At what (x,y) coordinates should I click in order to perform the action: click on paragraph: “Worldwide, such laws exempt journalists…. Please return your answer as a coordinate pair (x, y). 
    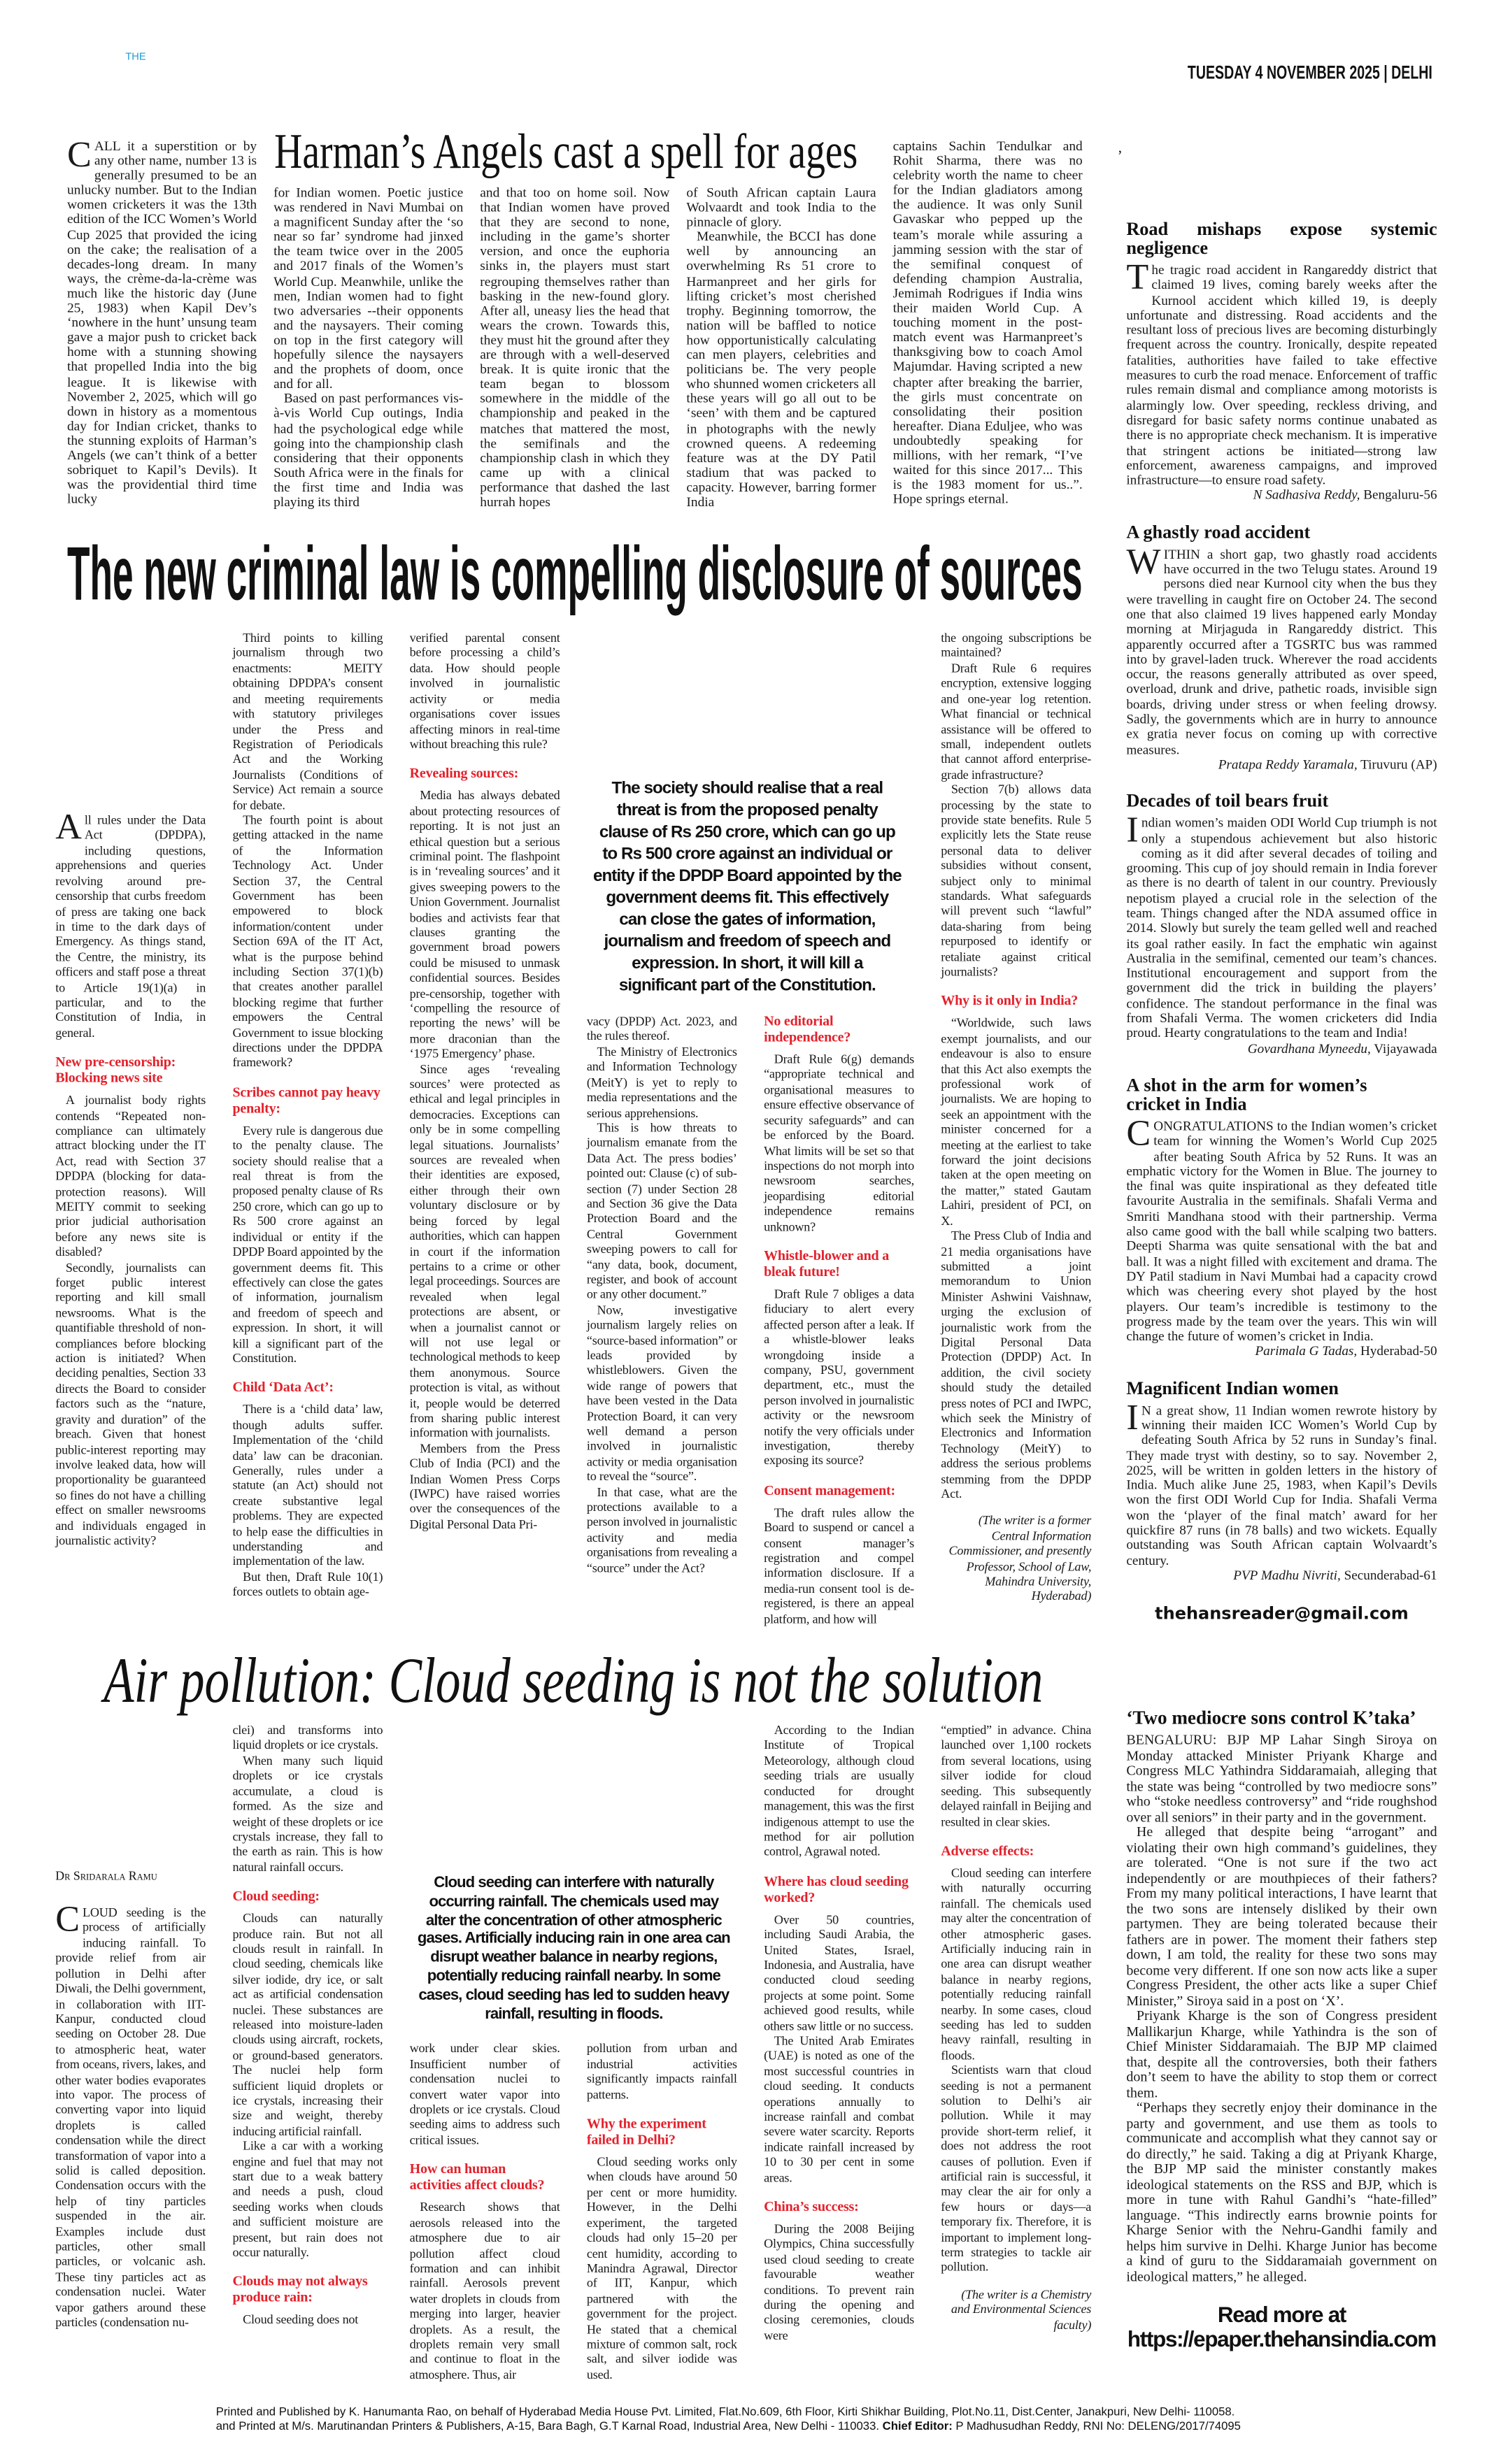
    Looking at the image, I should click on (1016, 1122).